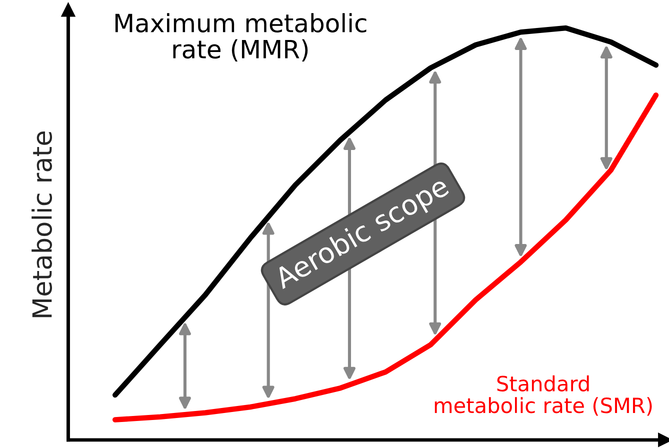  I want to click on series-label: Maximum metabolic rate (MMR), so click(240, 37).